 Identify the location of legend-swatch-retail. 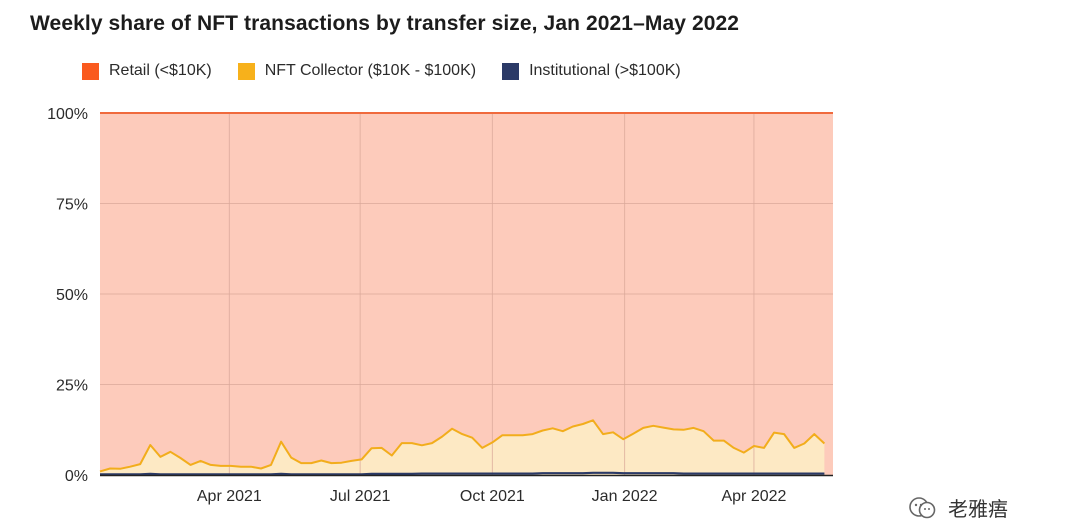
(90, 71).